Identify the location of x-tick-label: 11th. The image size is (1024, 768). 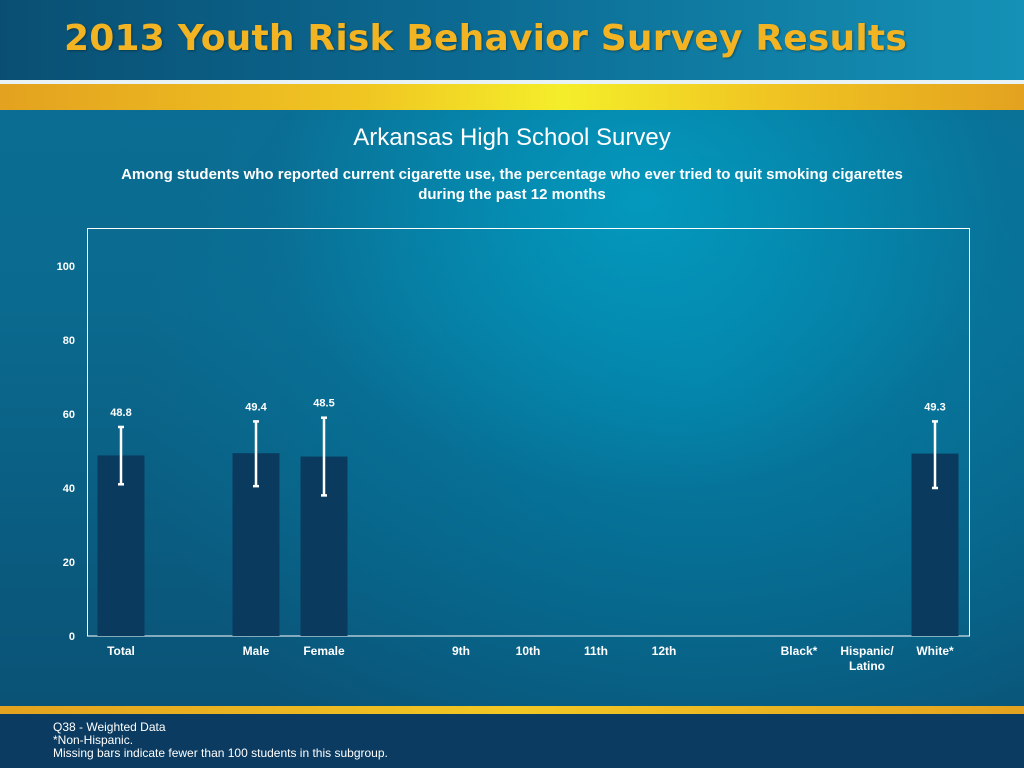
(596, 651).